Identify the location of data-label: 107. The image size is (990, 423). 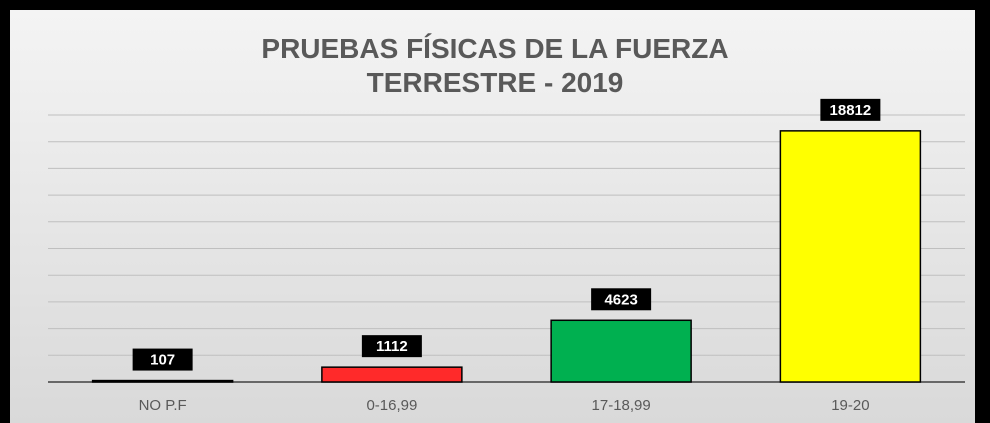
(162, 360).